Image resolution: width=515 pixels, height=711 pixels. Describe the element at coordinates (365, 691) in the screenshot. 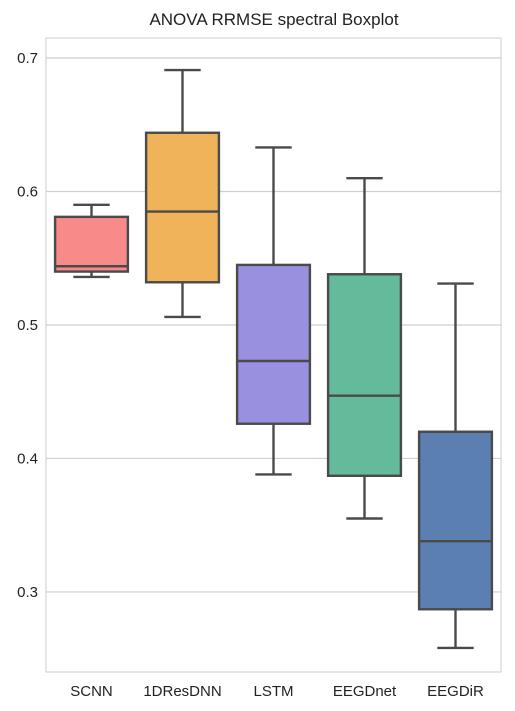

I see `x-tick-label: EEGDnet` at that location.